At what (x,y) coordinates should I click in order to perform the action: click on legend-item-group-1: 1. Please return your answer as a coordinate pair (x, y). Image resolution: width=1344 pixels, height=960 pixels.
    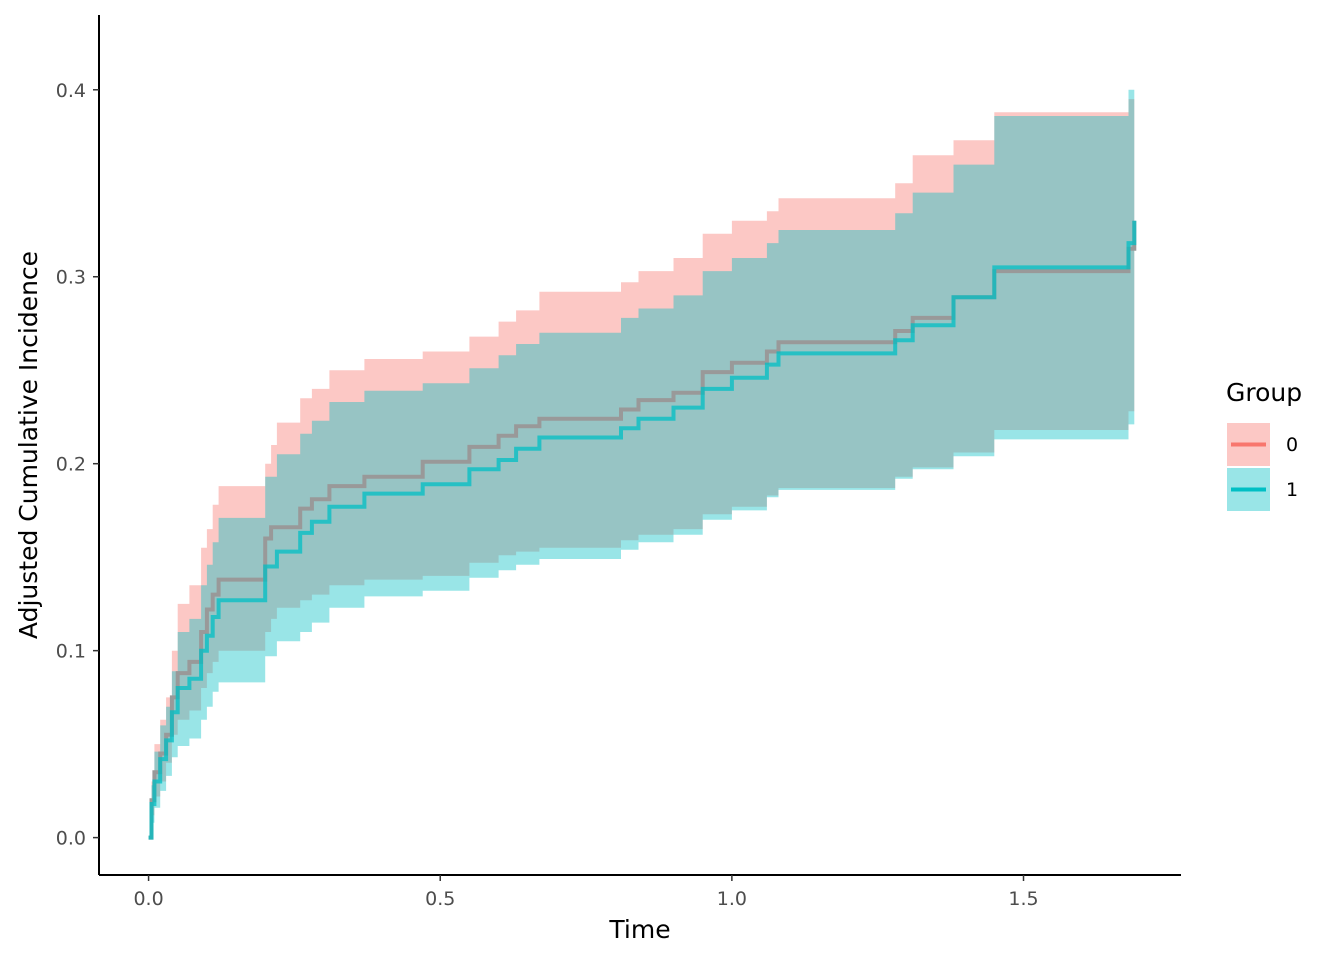
    Looking at the image, I should click on (1262, 489).